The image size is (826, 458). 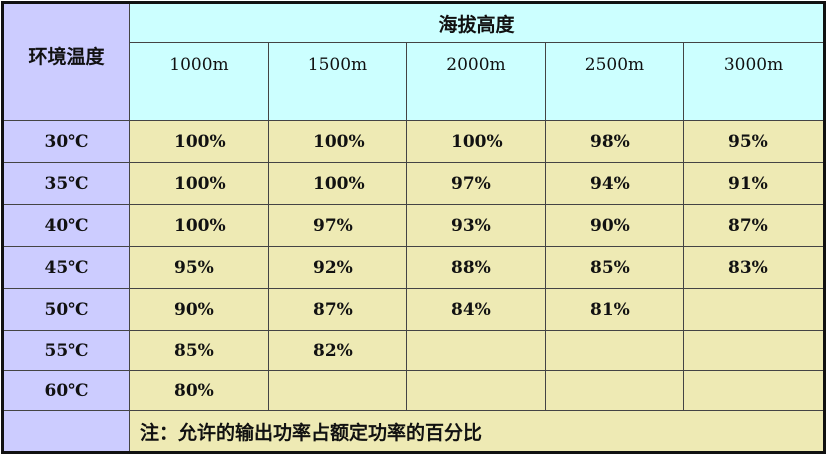 I want to click on power-percent-cell: 91%, so click(x=754, y=183).